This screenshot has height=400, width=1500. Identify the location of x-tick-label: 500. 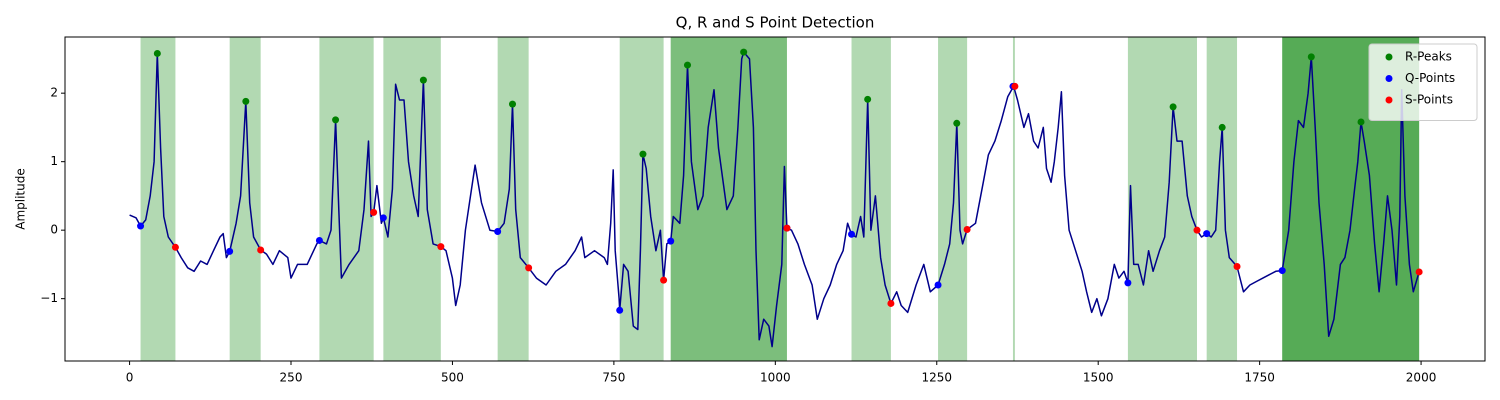
(452, 378).